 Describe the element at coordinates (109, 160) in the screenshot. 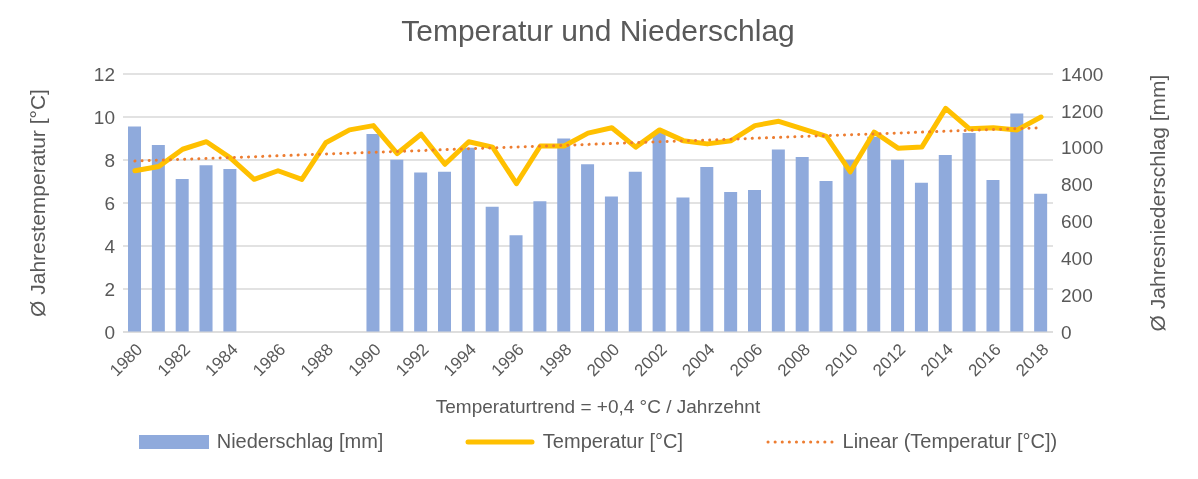

I see `y-tick-label: 8` at that location.